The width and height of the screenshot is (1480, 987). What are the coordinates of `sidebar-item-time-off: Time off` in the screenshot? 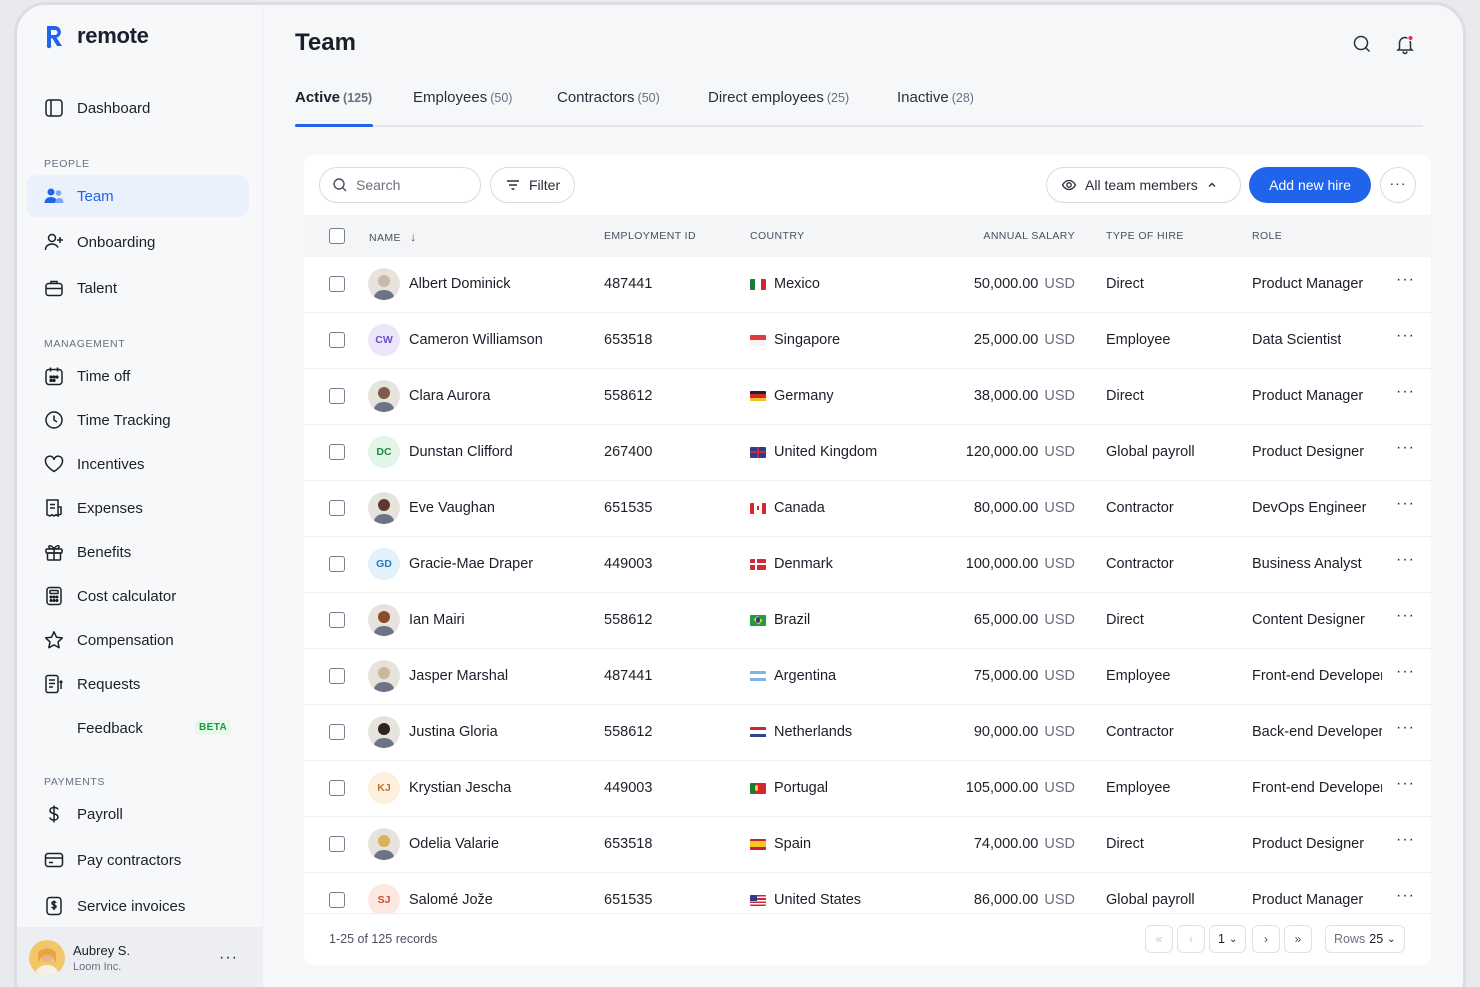 It's located at (138, 376).